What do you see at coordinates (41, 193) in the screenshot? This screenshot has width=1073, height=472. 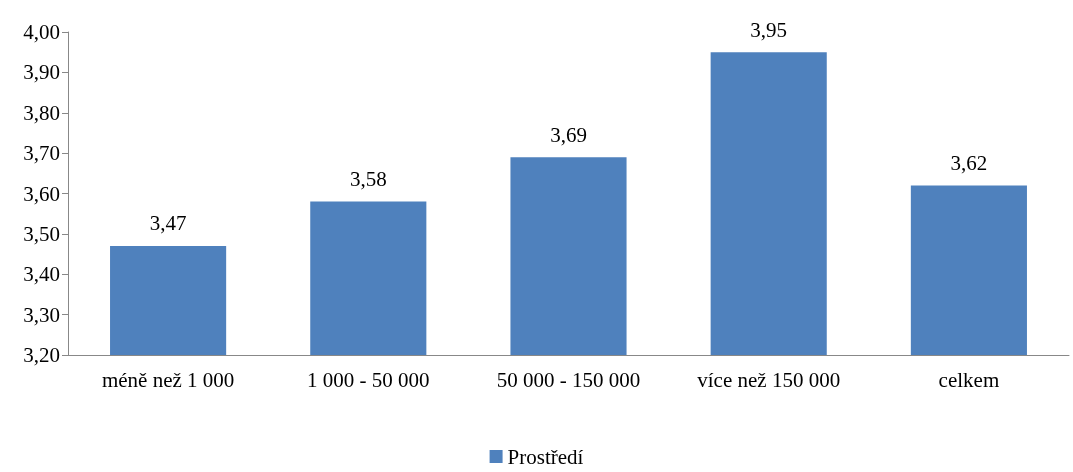 I see `y-tick-label: 3,60` at bounding box center [41, 193].